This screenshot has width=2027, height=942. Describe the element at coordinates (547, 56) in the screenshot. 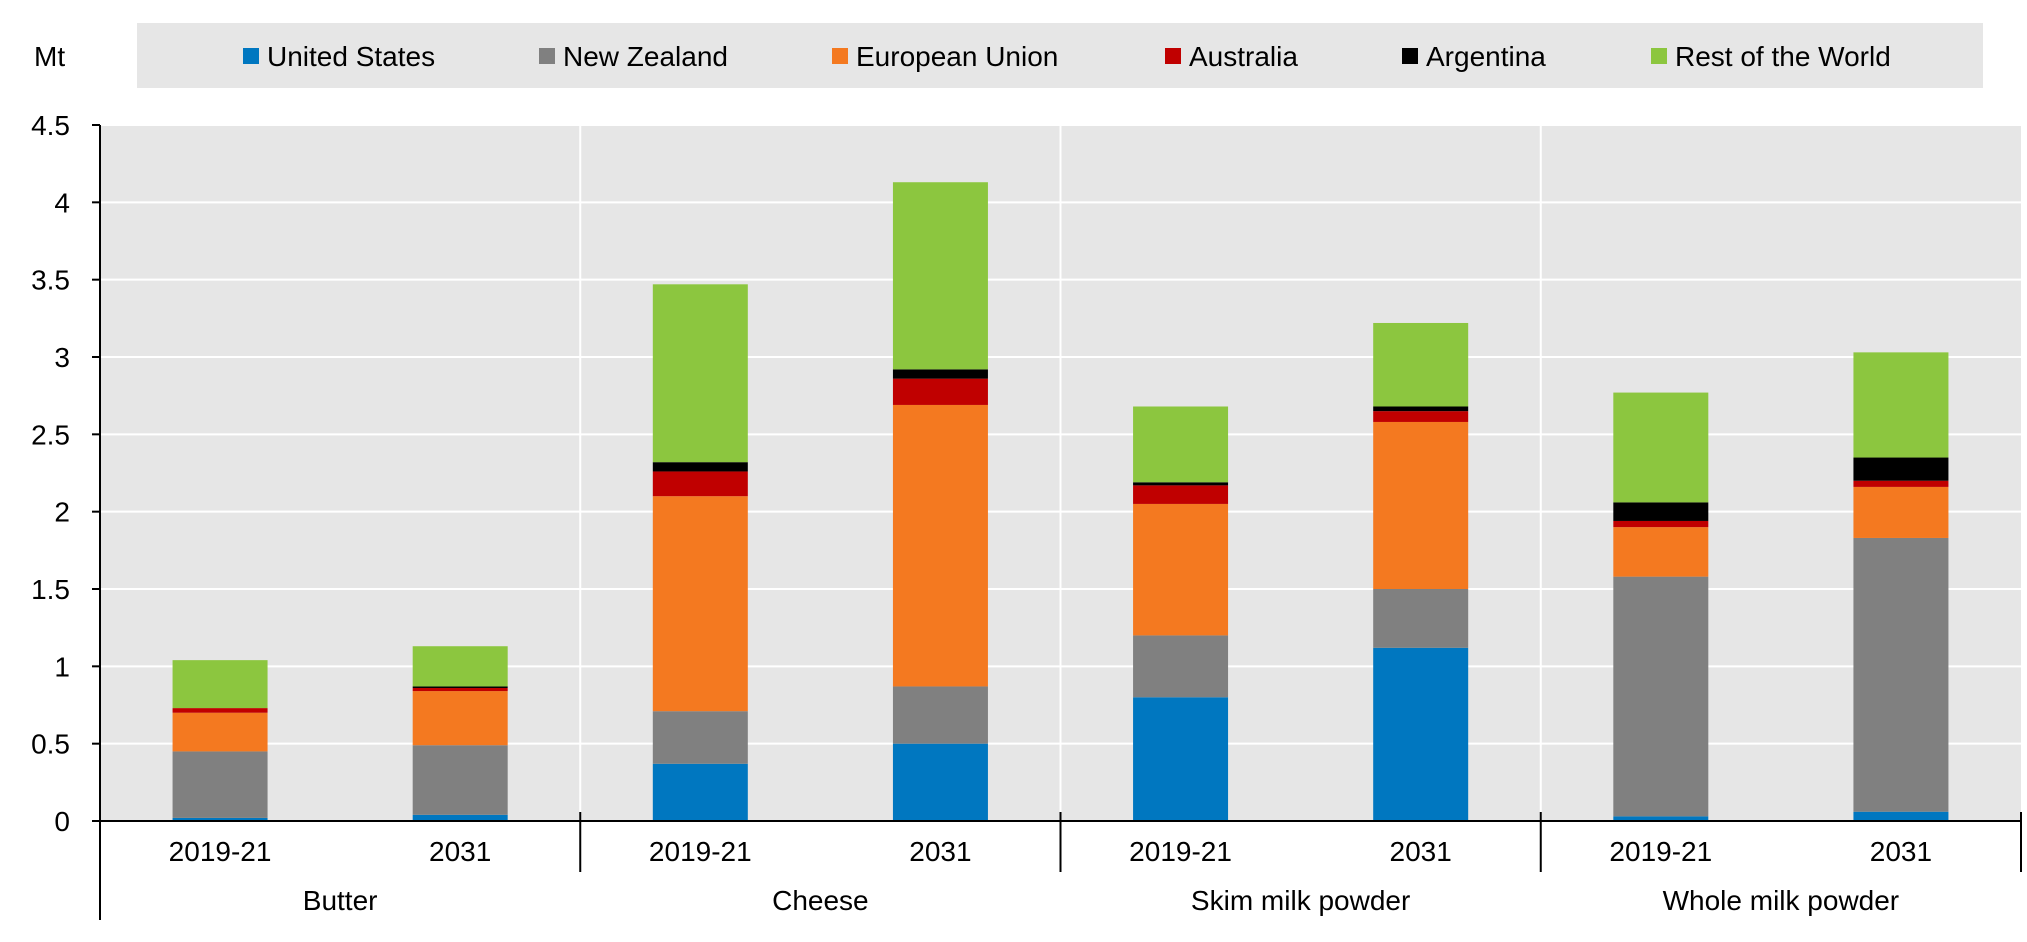

I see `legend-swatch-new-zealand` at that location.